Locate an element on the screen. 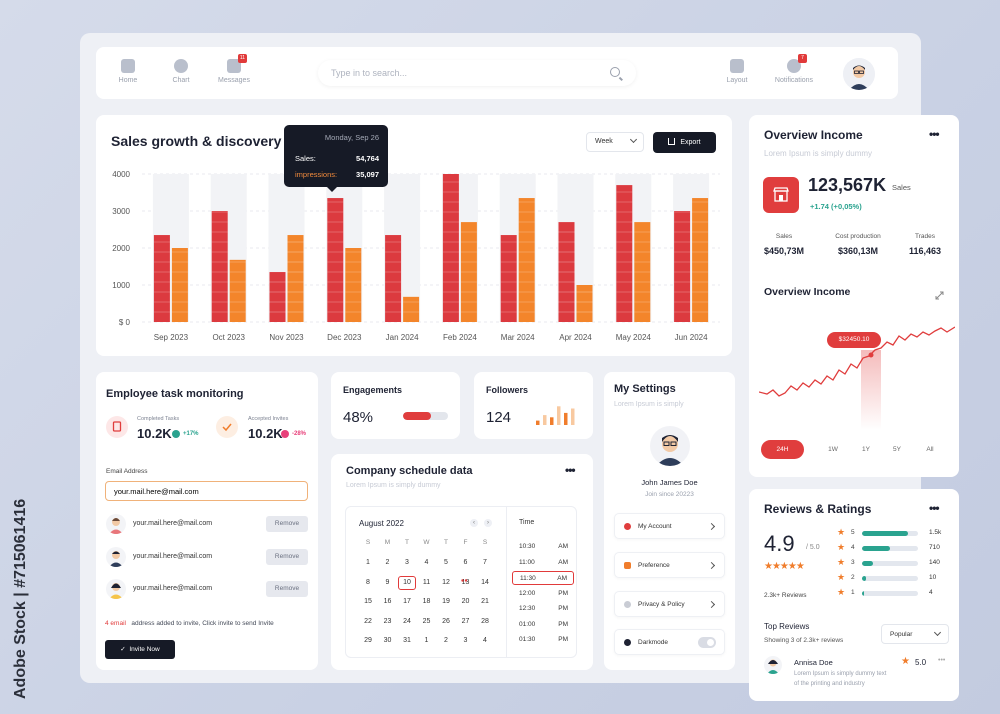  calendar-day: 28 is located at coordinates (485, 621).